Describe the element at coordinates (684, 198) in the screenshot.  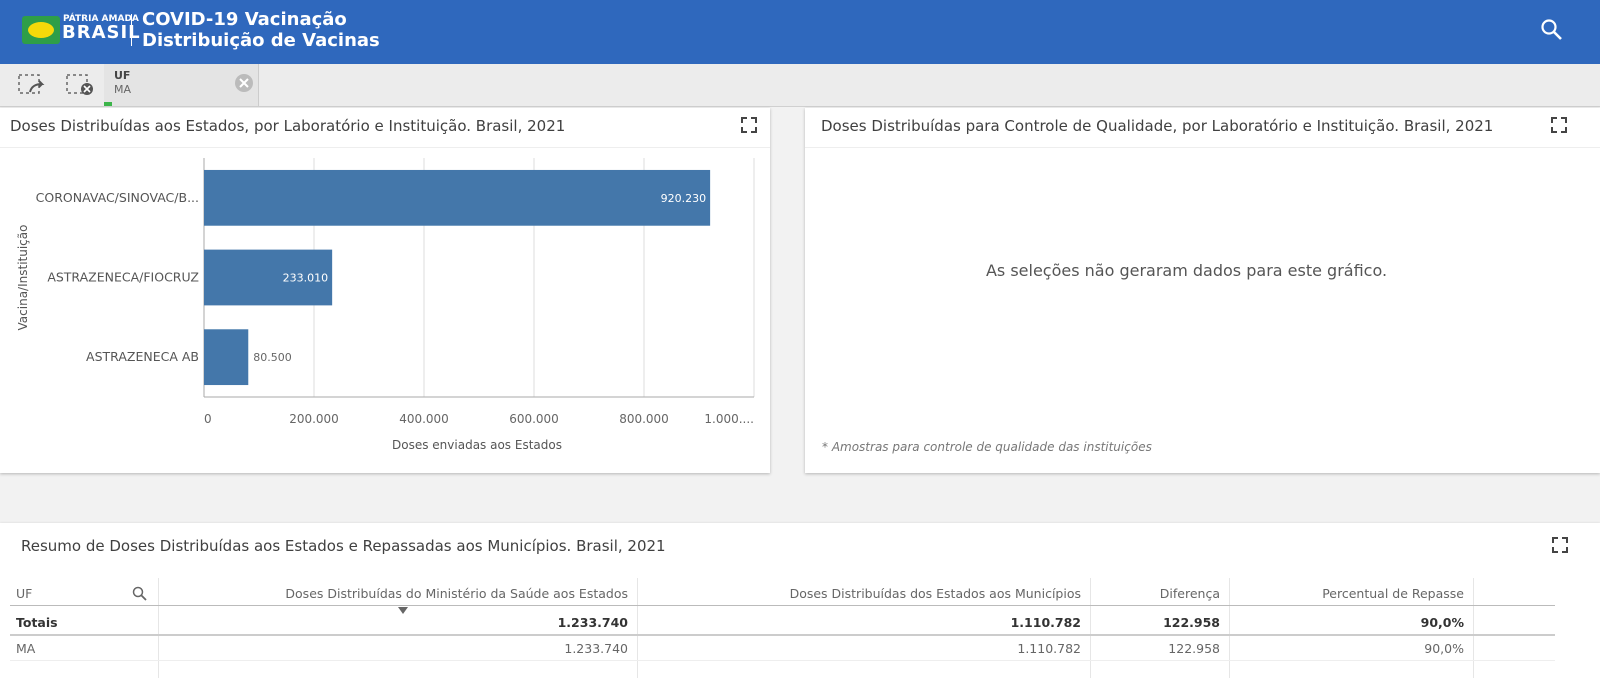
I see `value-label: 920.230` at that location.